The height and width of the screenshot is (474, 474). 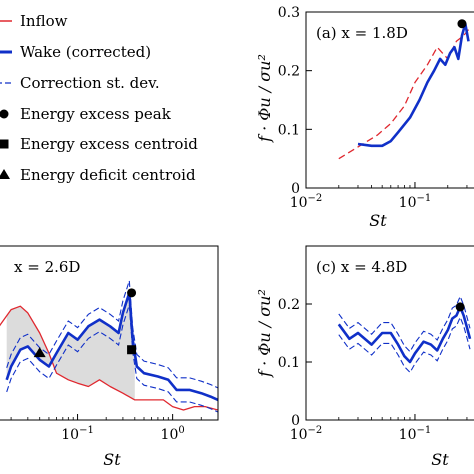 What do you see at coordinates (90, 83) in the screenshot?
I see `legend-label-stdev: Correction st. dev.` at bounding box center [90, 83].